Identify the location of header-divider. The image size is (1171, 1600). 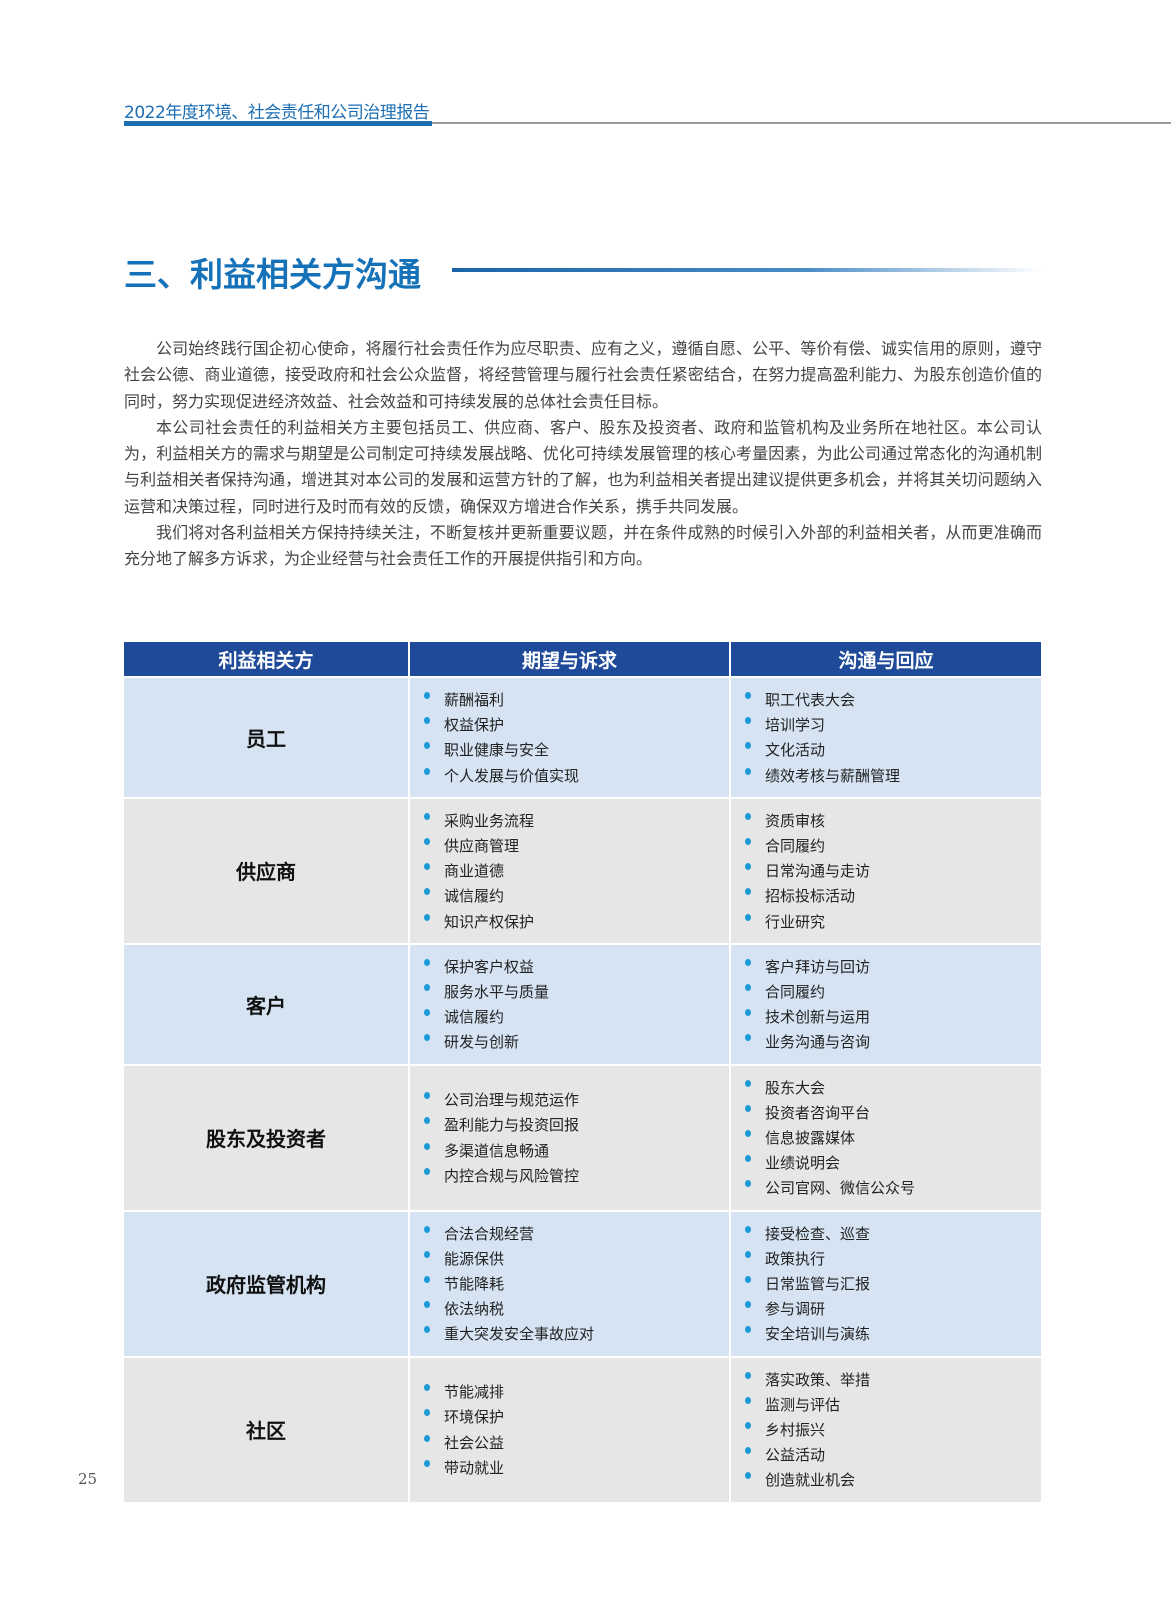
(647, 123).